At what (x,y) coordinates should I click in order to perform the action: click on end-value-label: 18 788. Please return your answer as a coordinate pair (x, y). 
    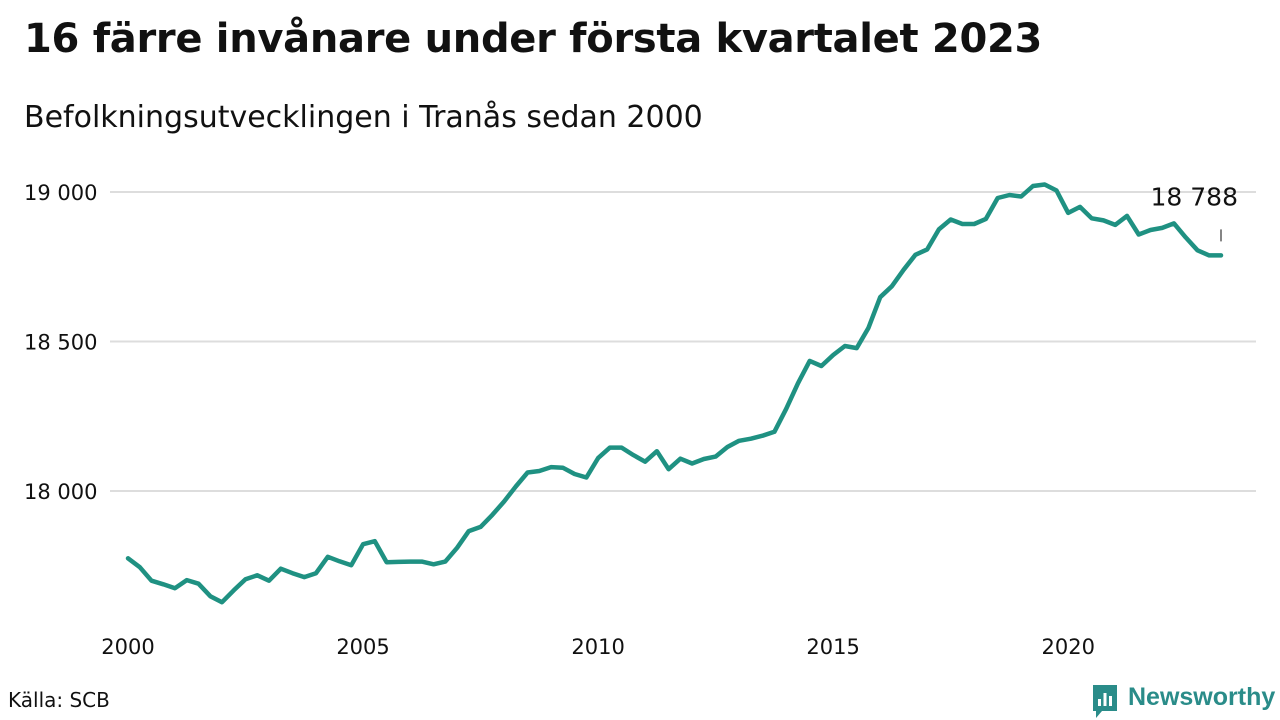
    Looking at the image, I should click on (1194, 196).